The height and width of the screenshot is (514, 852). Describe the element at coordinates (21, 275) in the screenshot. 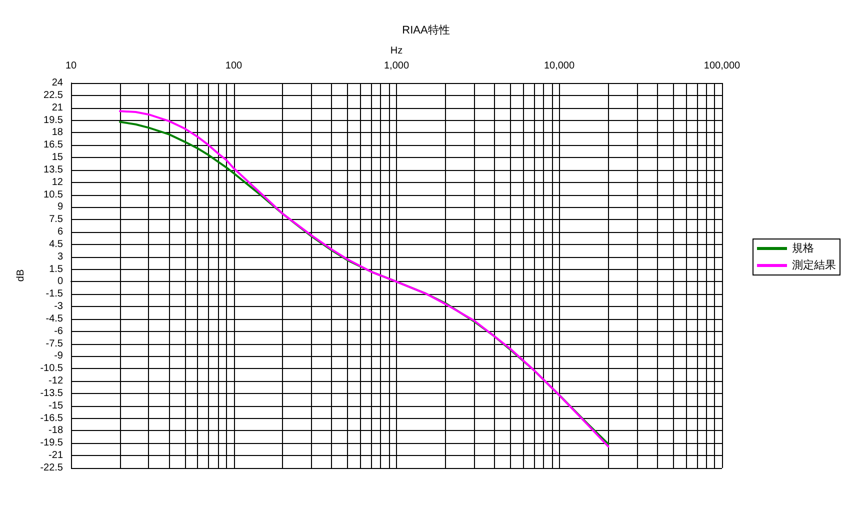

I see `y-axis-title: dB` at that location.